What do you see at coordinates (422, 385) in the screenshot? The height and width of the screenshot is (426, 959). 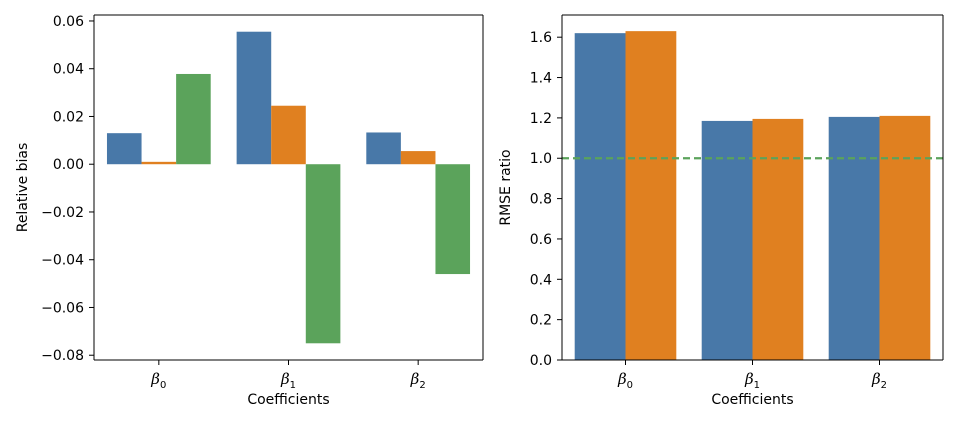 I see `left-xtick-subscript: 2` at bounding box center [422, 385].